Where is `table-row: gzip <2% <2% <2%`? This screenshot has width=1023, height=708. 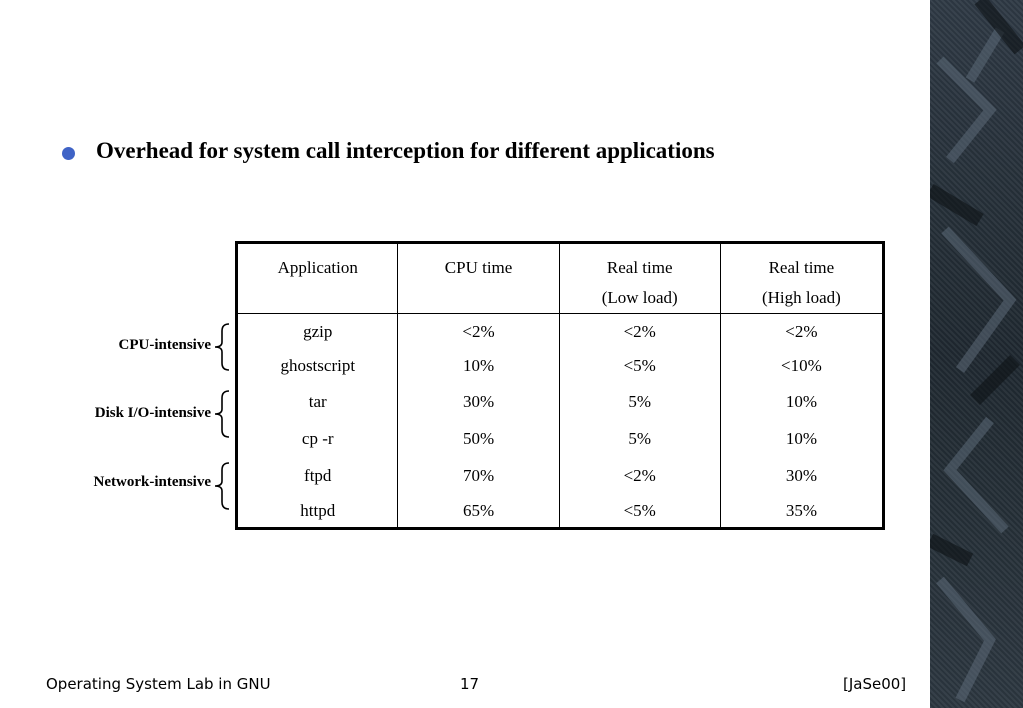
table-row: gzip <2% <2% <2% is located at coordinates (560, 331).